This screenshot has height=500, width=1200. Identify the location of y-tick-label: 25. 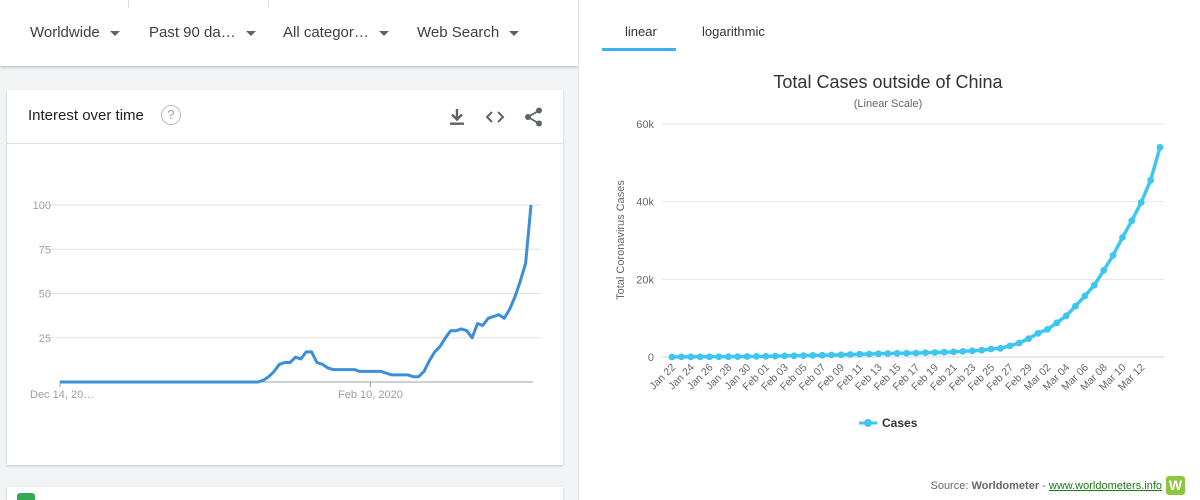
(45, 339).